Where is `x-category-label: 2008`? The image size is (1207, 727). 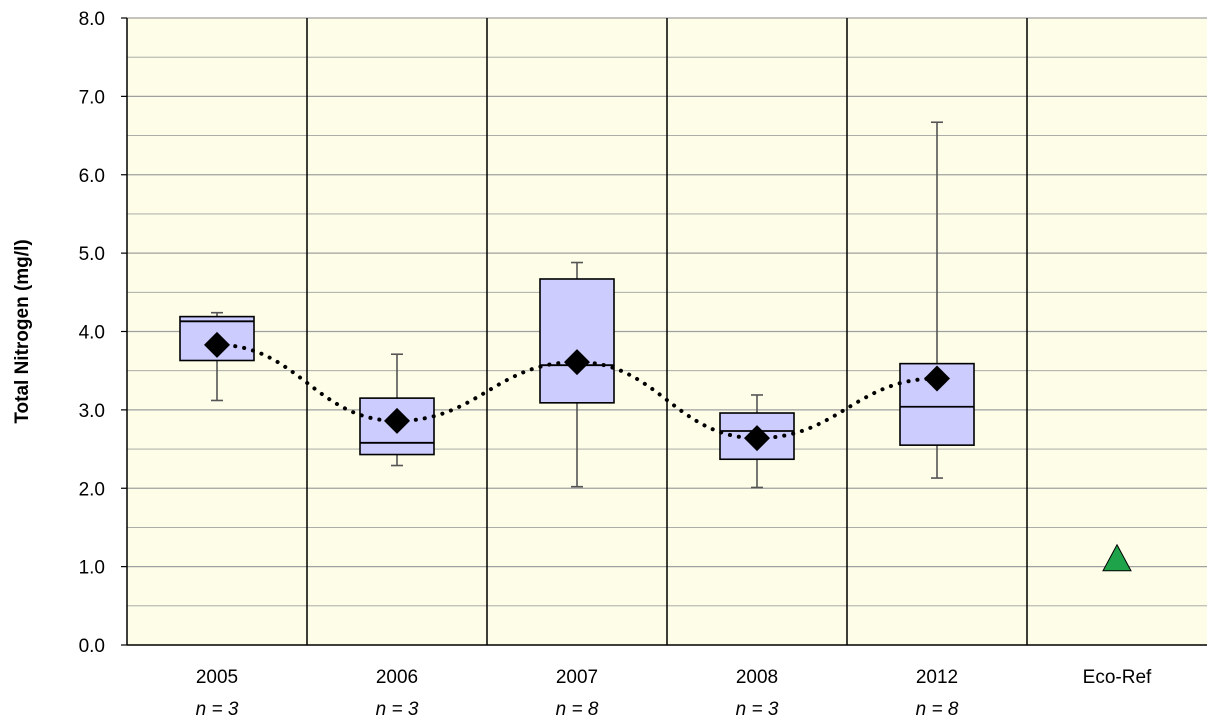
x-category-label: 2008 is located at coordinates (757, 677).